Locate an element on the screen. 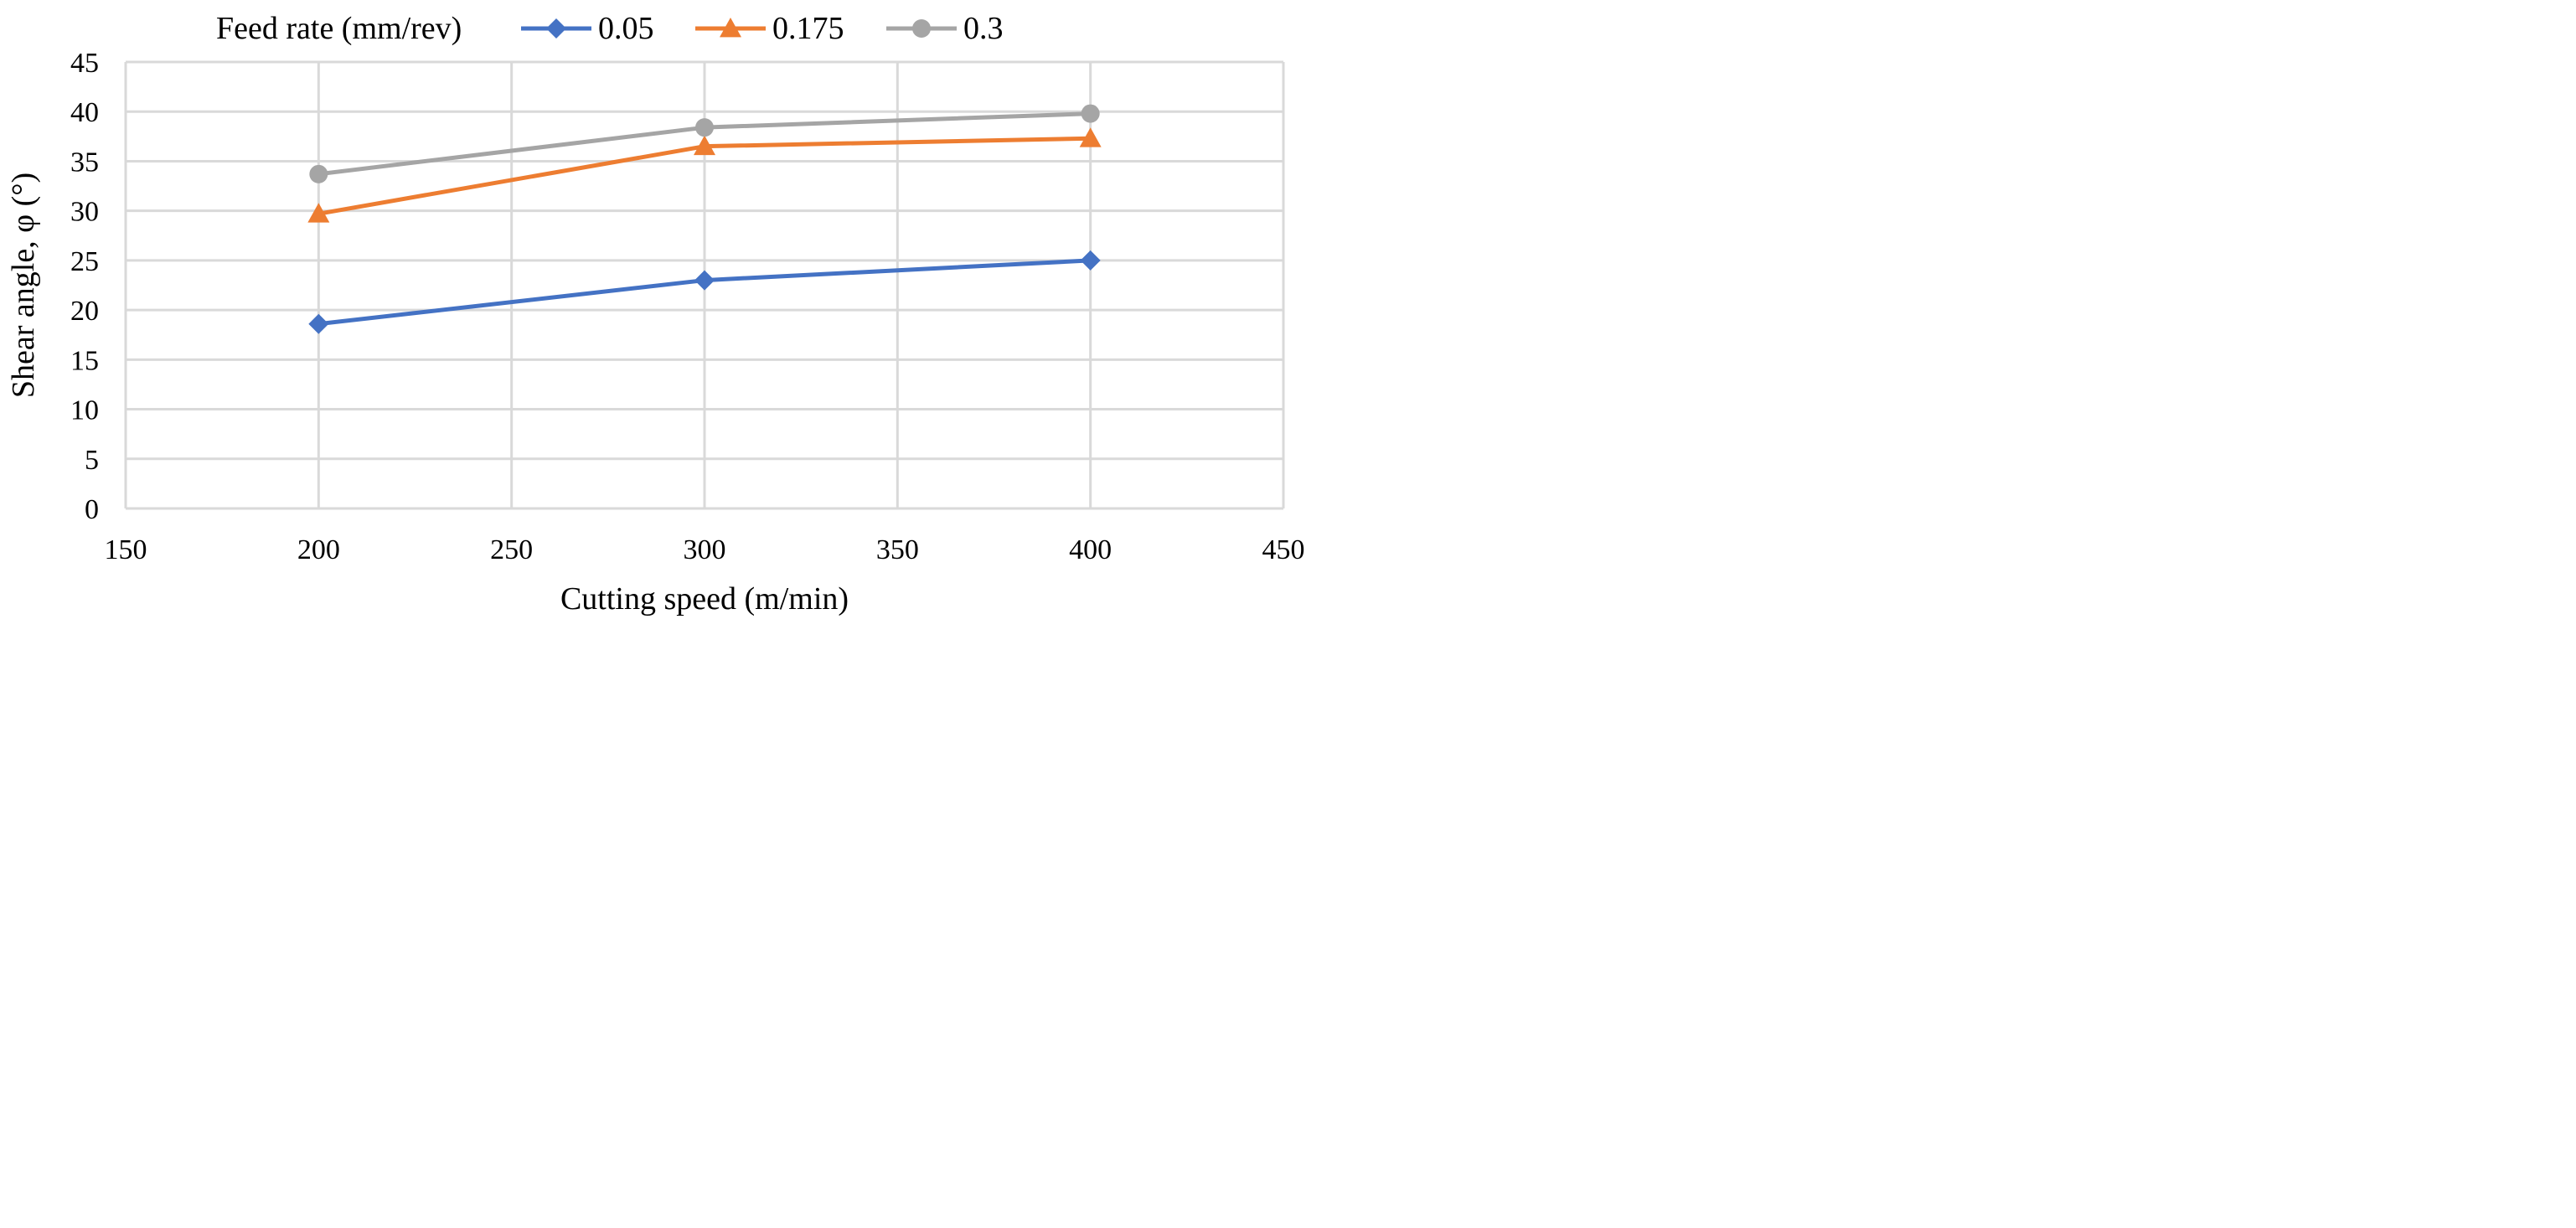  legend-item-0.175: 0.175 is located at coordinates (769, 28).